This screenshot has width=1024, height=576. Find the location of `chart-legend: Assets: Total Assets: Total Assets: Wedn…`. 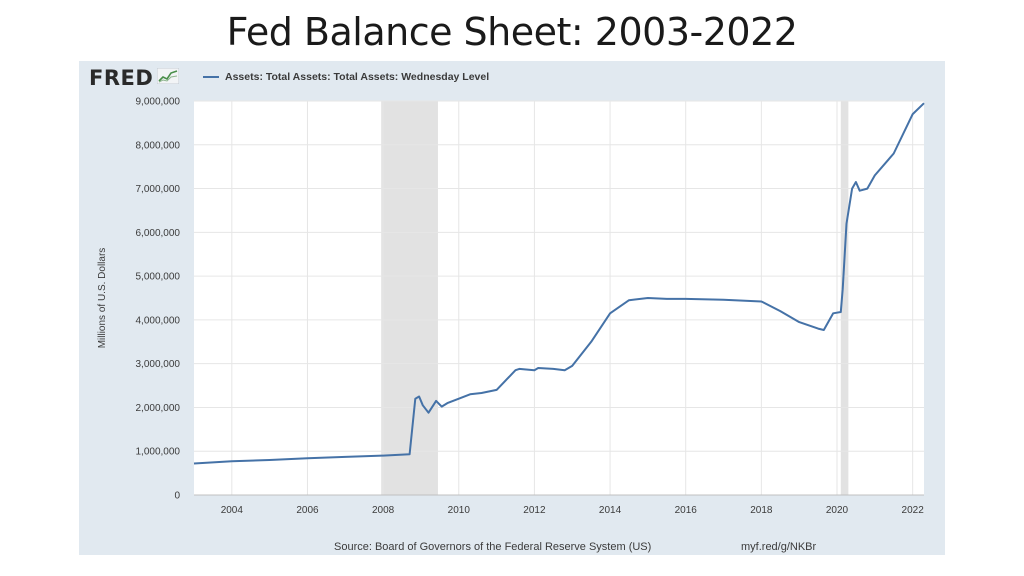

chart-legend: Assets: Total Assets: Total Assets: Wedn… is located at coordinates (346, 77).